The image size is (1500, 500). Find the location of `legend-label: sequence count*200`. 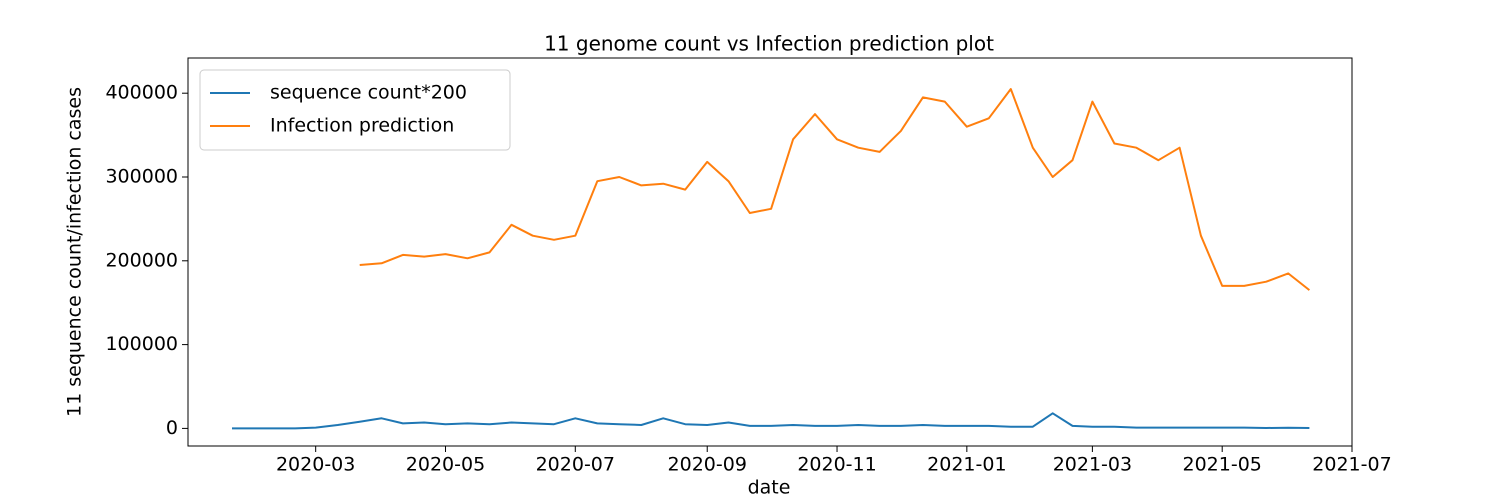

legend-label: sequence count*200 is located at coordinates (368, 93).